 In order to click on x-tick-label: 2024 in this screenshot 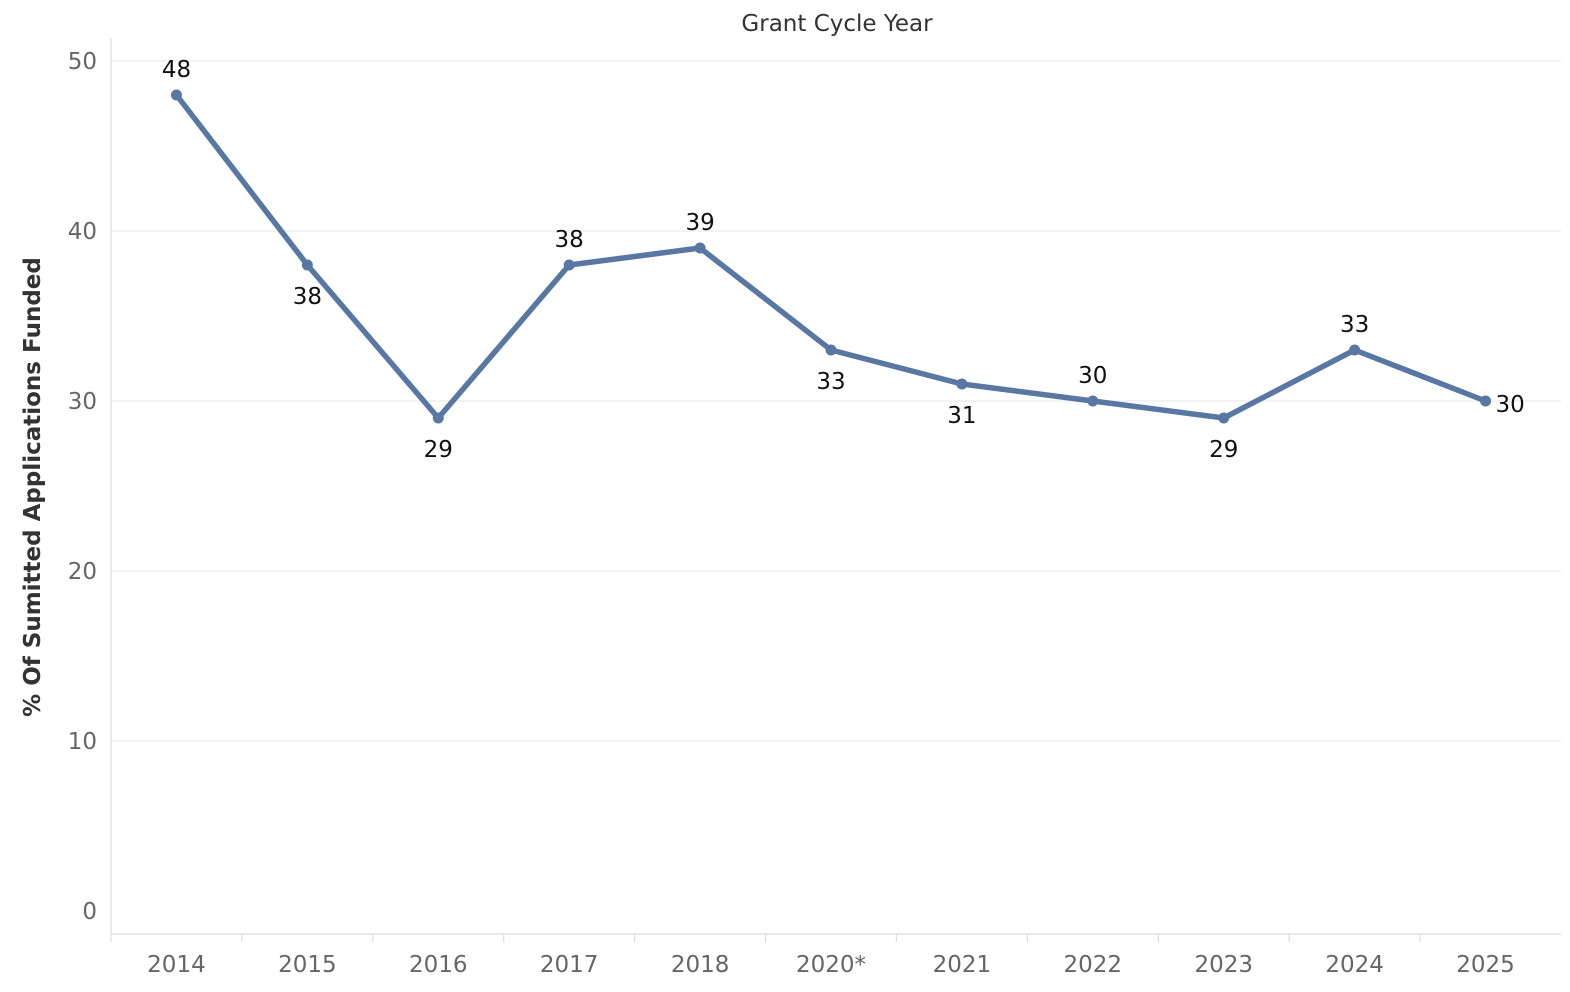, I will do `click(1354, 965)`.